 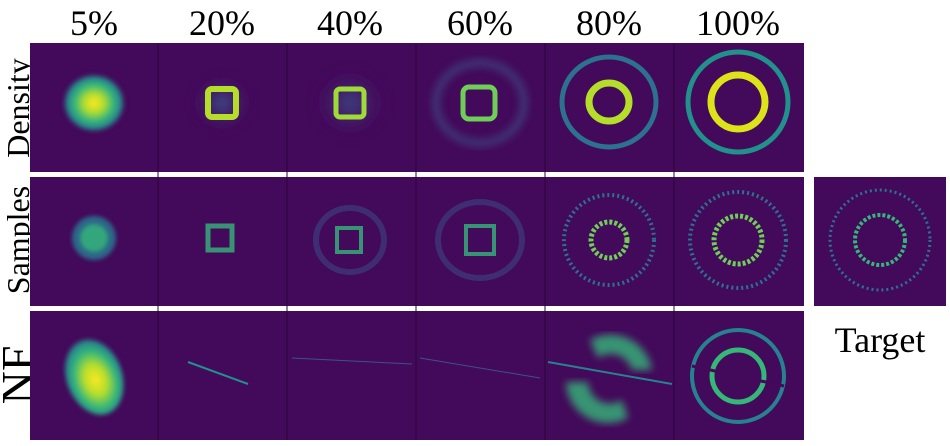 I want to click on column-label-60: 60%, so click(x=480, y=23).